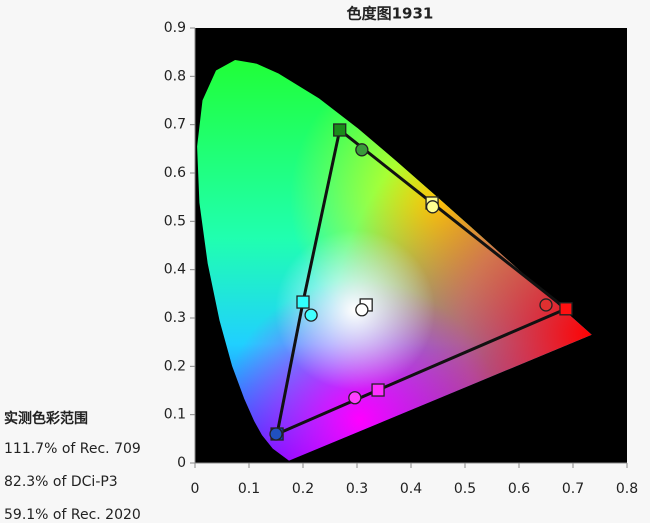 The height and width of the screenshot is (523, 650). Describe the element at coordinates (175, 76) in the screenshot. I see `y-tick-label: 0.8` at that location.